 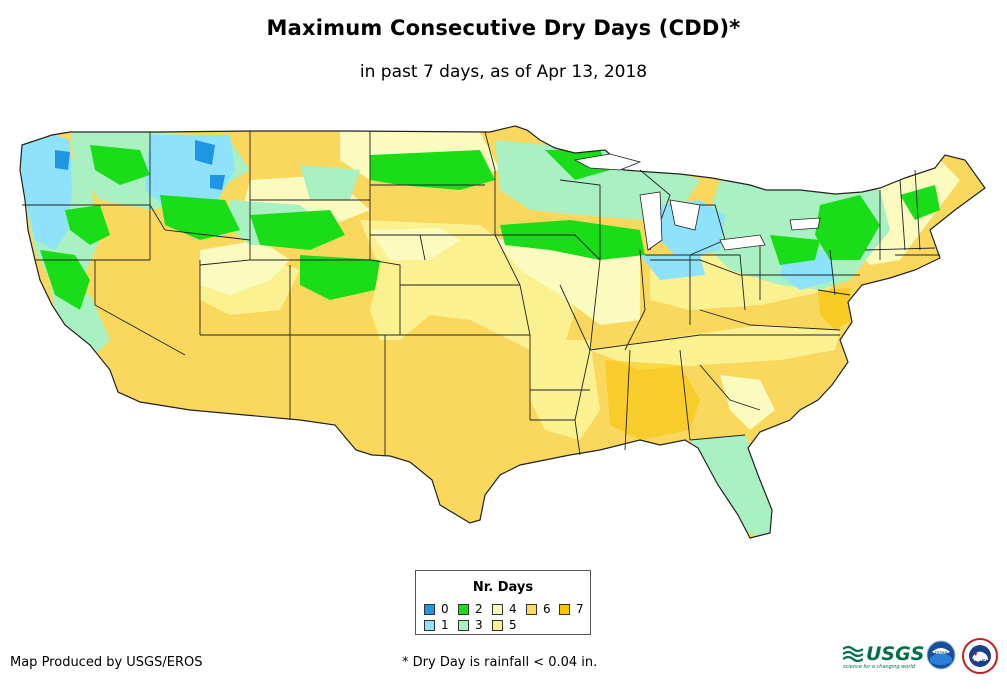 I want to click on dry-7-delmarva, so click(x=835, y=309).